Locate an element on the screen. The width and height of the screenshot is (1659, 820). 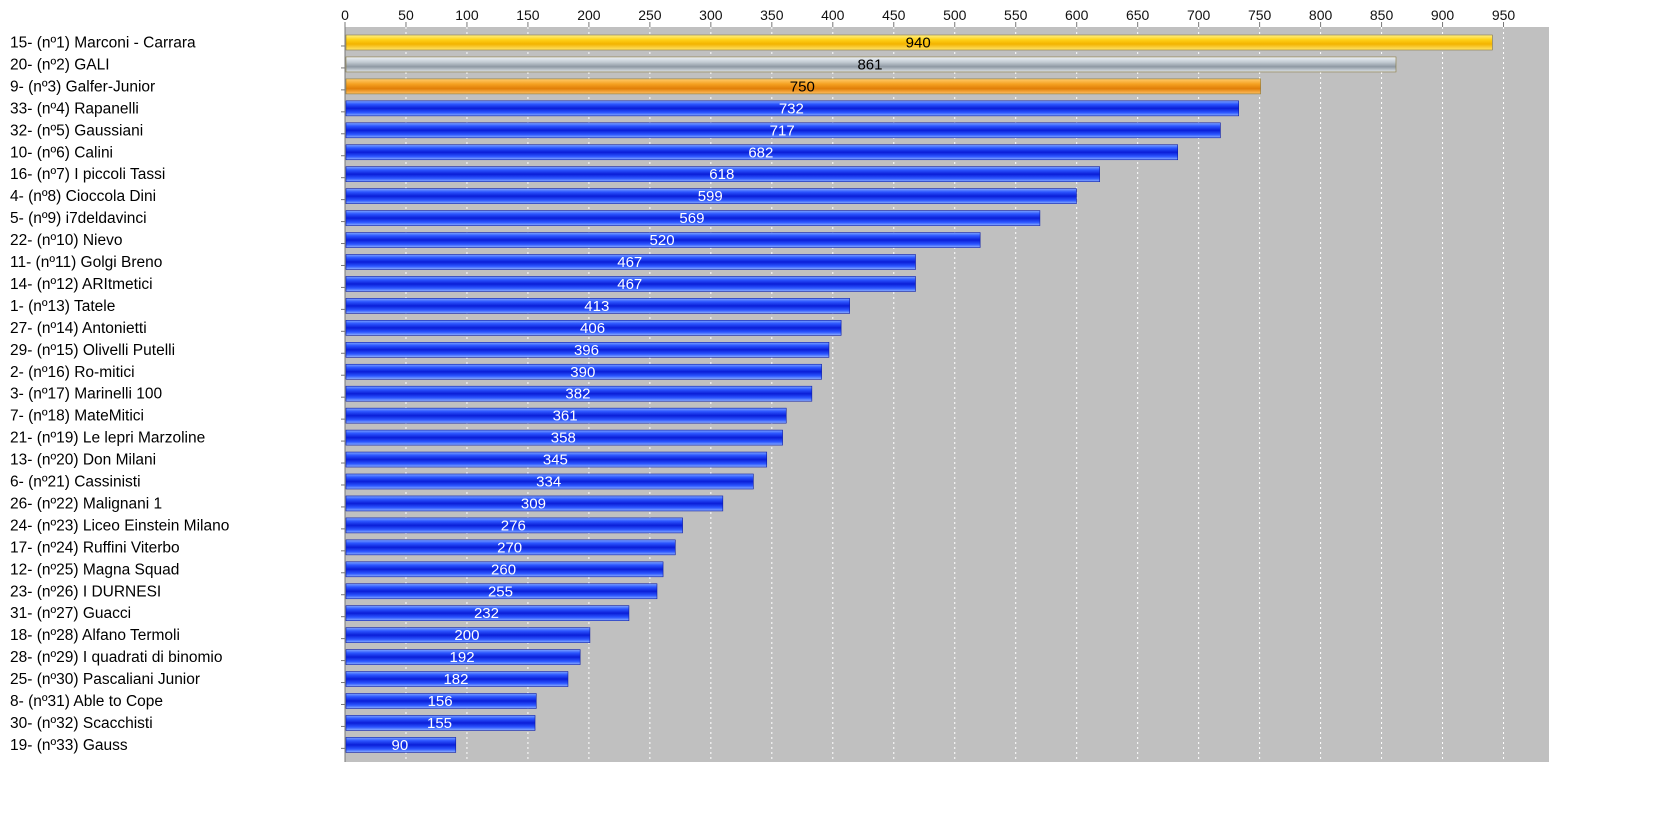
category-label: 31- (nº27) Guacci is located at coordinates (70, 613).